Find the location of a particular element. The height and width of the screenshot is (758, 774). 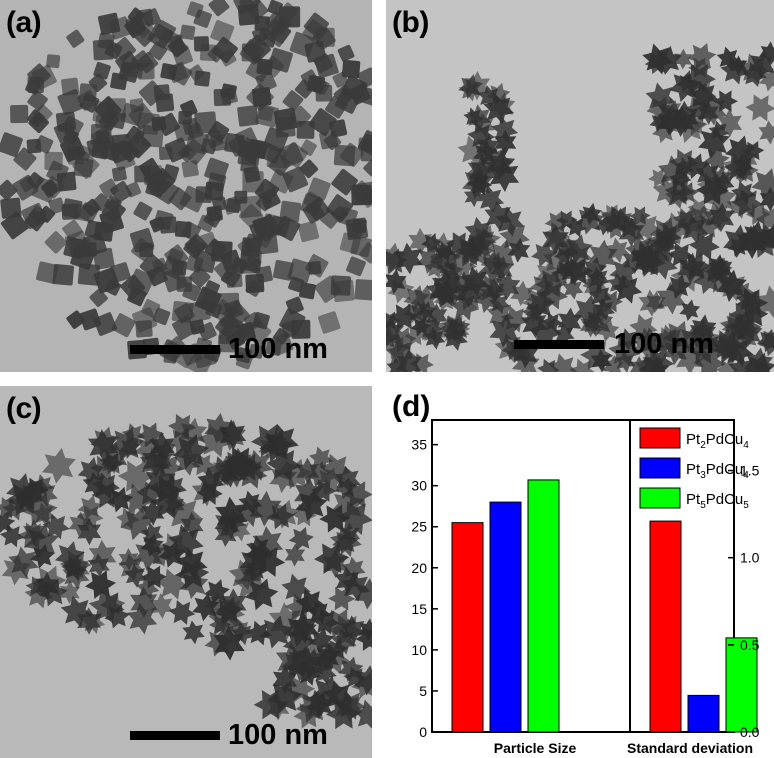

legend-label: Pt2PdCu4 is located at coordinates (717, 441).